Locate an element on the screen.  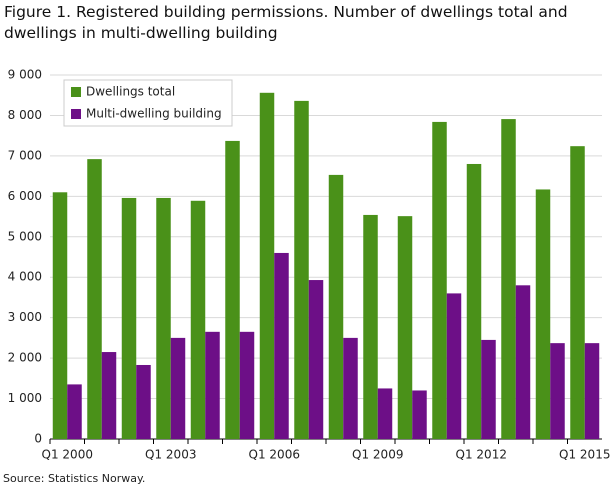
y-tick-label: 2 000 is located at coordinates (25, 358).